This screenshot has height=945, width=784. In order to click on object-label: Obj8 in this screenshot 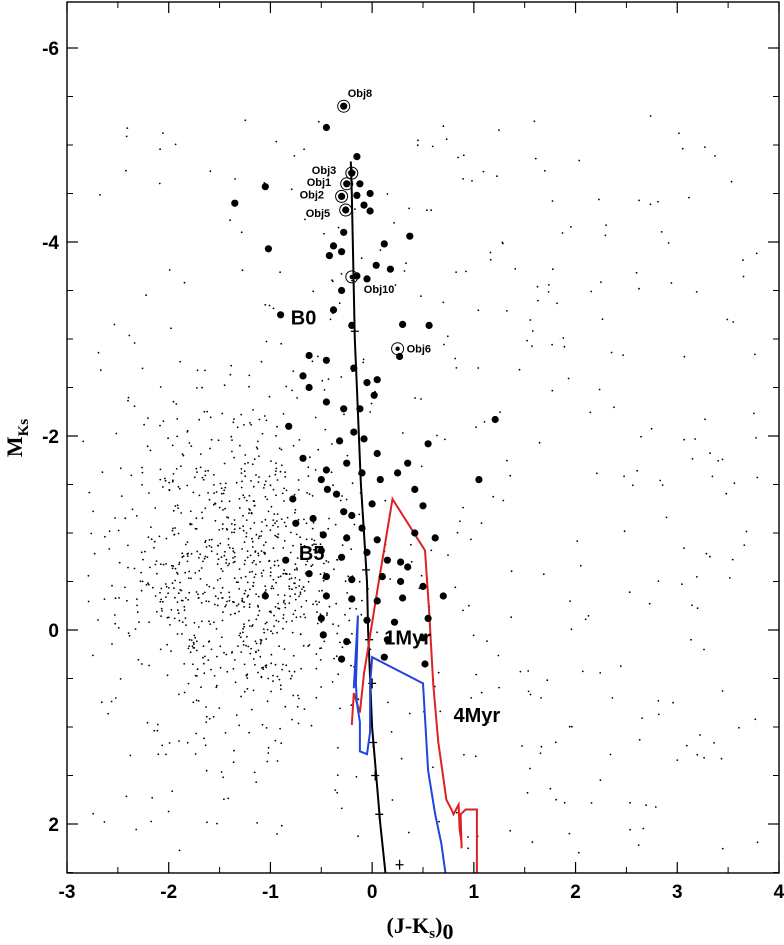, I will do `click(360, 94)`.